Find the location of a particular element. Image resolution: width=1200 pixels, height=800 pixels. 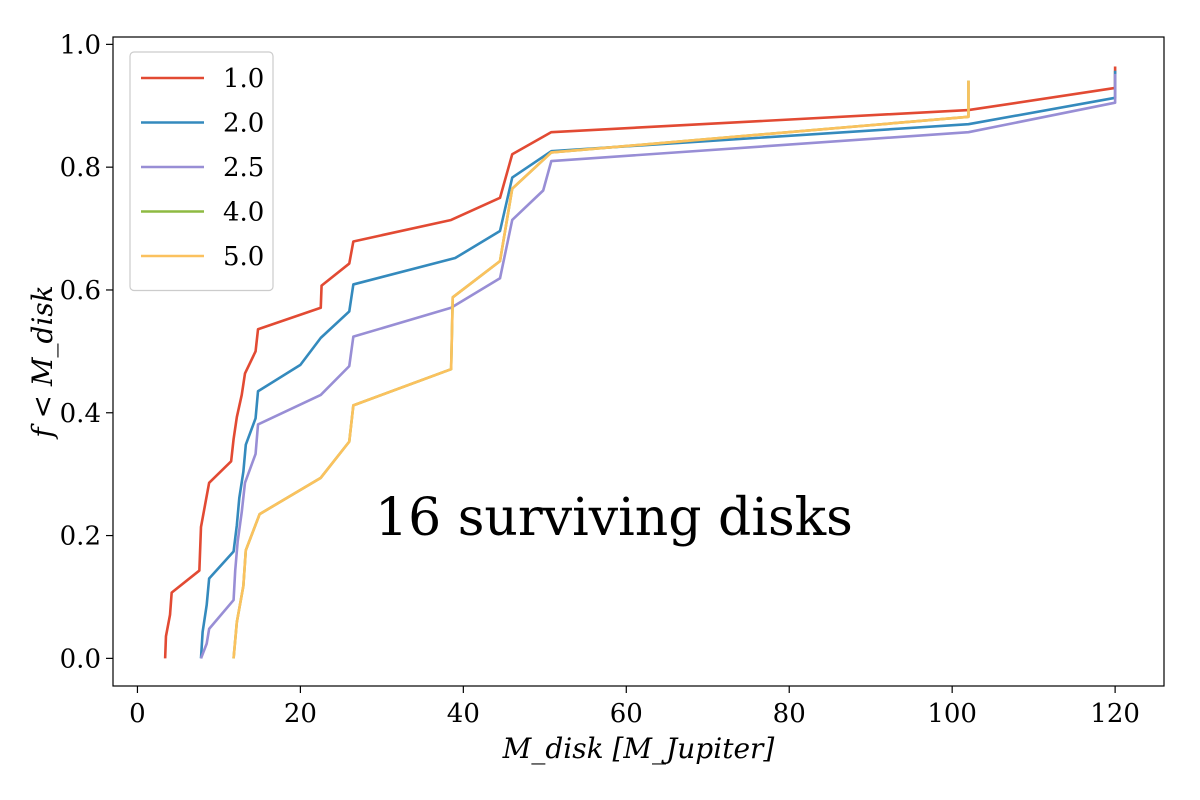

x-tick-label: 20 is located at coordinates (300, 714).